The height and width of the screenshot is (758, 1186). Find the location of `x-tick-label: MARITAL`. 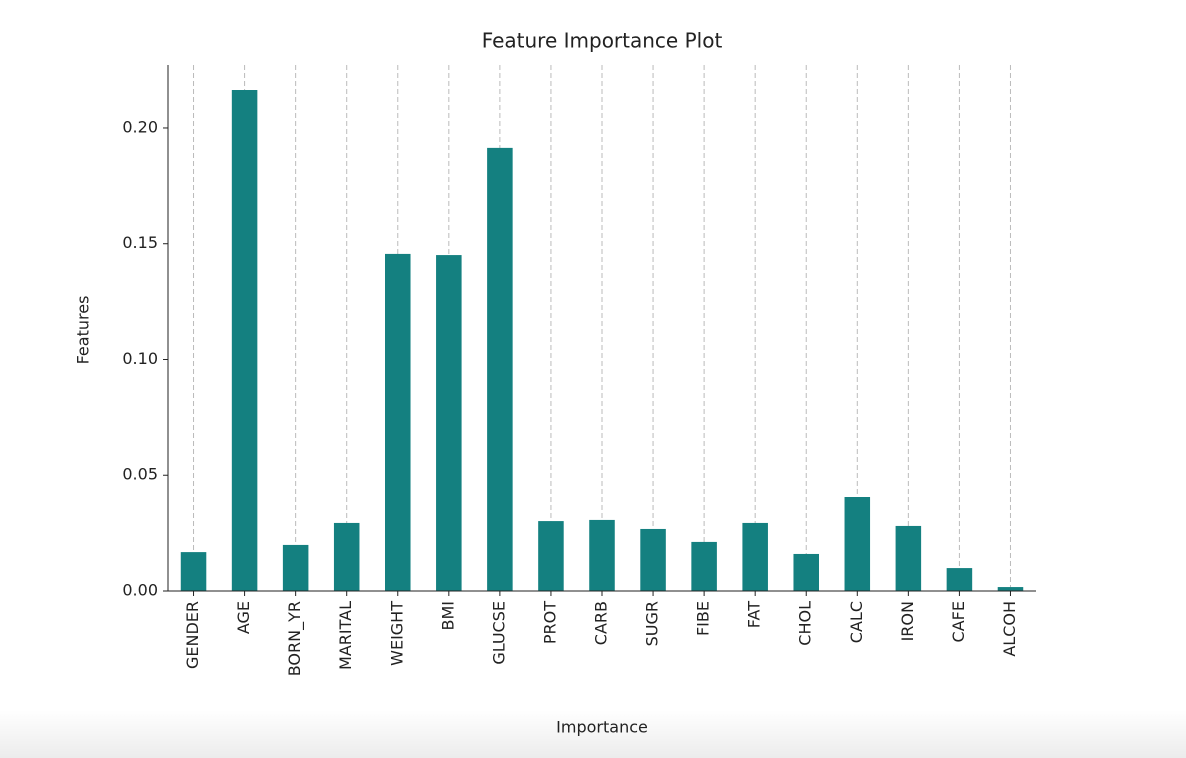

x-tick-label: MARITAL is located at coordinates (345, 635).